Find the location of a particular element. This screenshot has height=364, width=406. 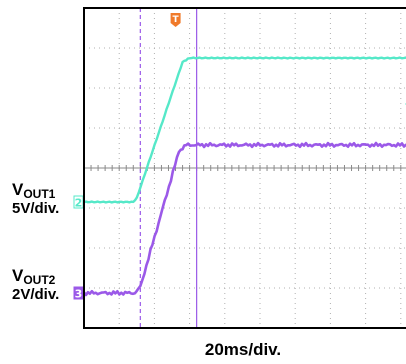

trigger-marker-label: T is located at coordinates (176, 20).